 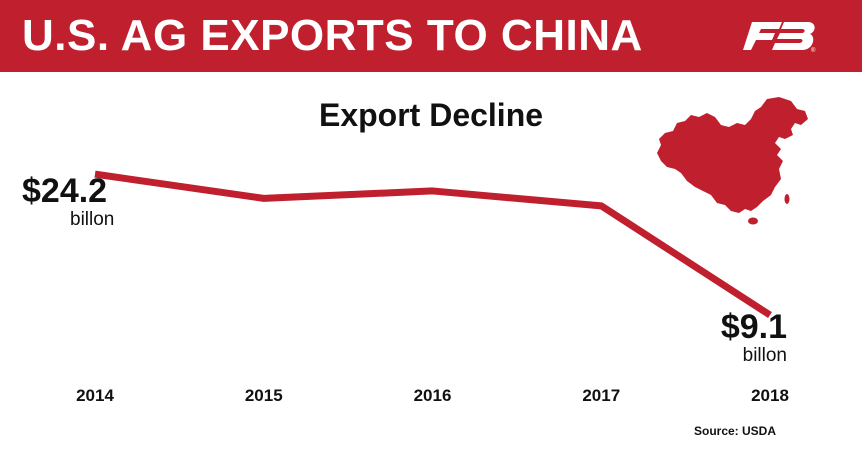 I want to click on farm-bureau-fb-logo-icon: ®, so click(x=779, y=38).